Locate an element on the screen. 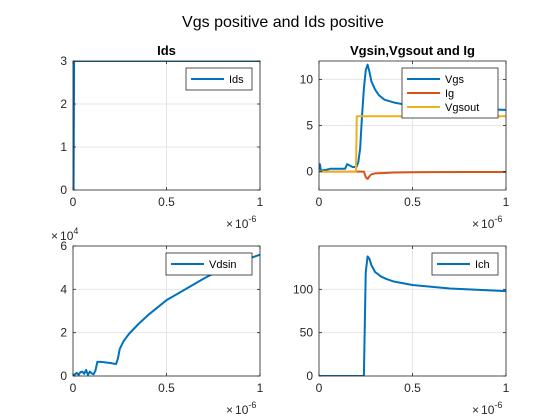 This screenshot has height=420, width=560. series-line-ids is located at coordinates (166, 125).